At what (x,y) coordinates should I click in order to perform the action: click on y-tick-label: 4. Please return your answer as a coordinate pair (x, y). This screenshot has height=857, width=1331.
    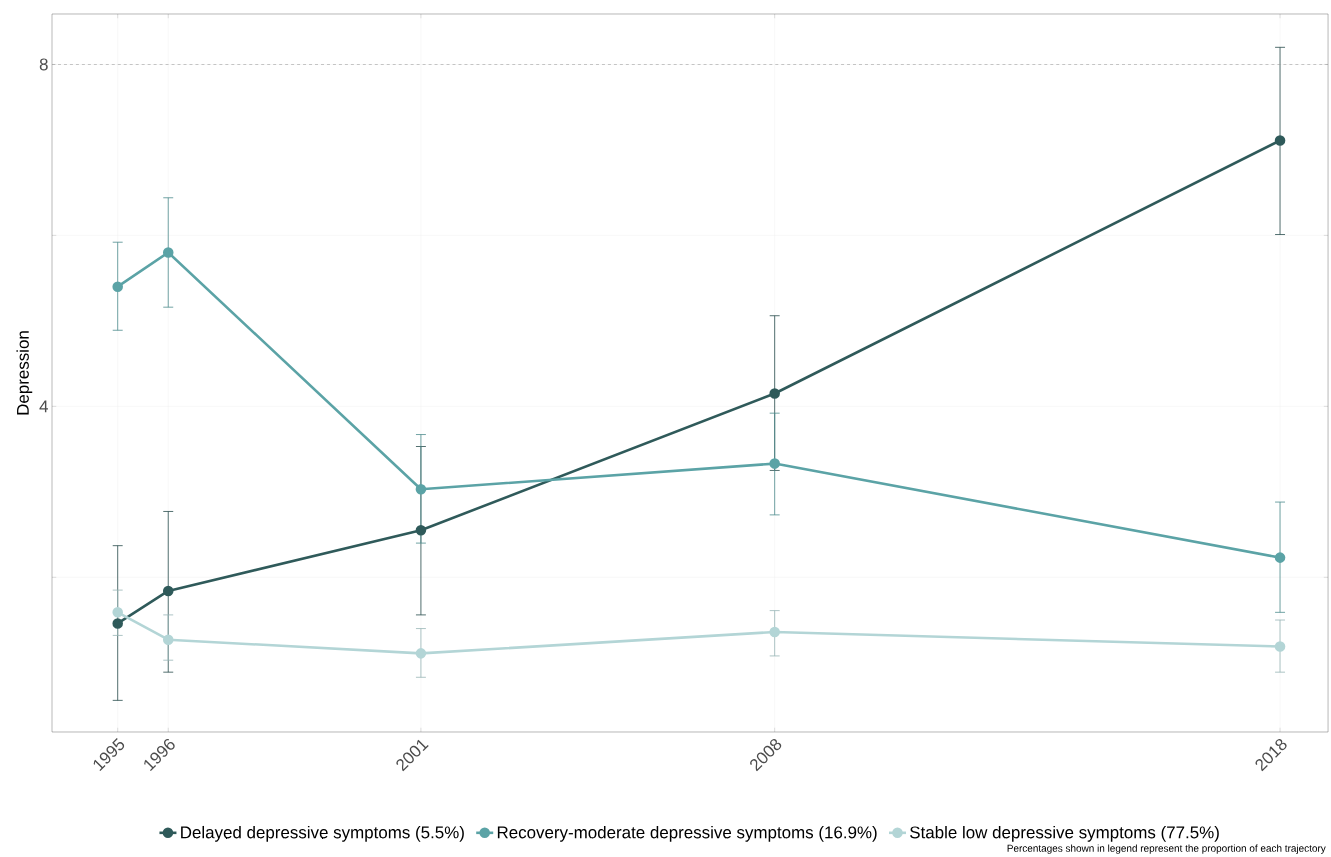
    Looking at the image, I should click on (43, 406).